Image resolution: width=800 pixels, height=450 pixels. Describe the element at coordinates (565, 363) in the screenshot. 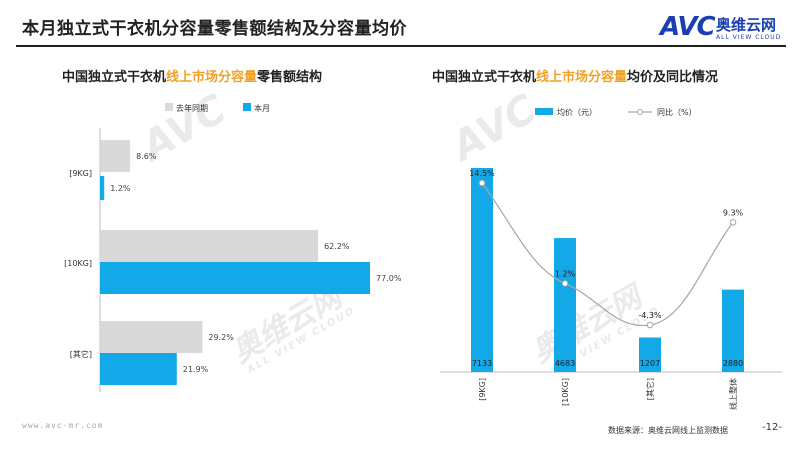

I see `bar-value-label: 4683` at that location.